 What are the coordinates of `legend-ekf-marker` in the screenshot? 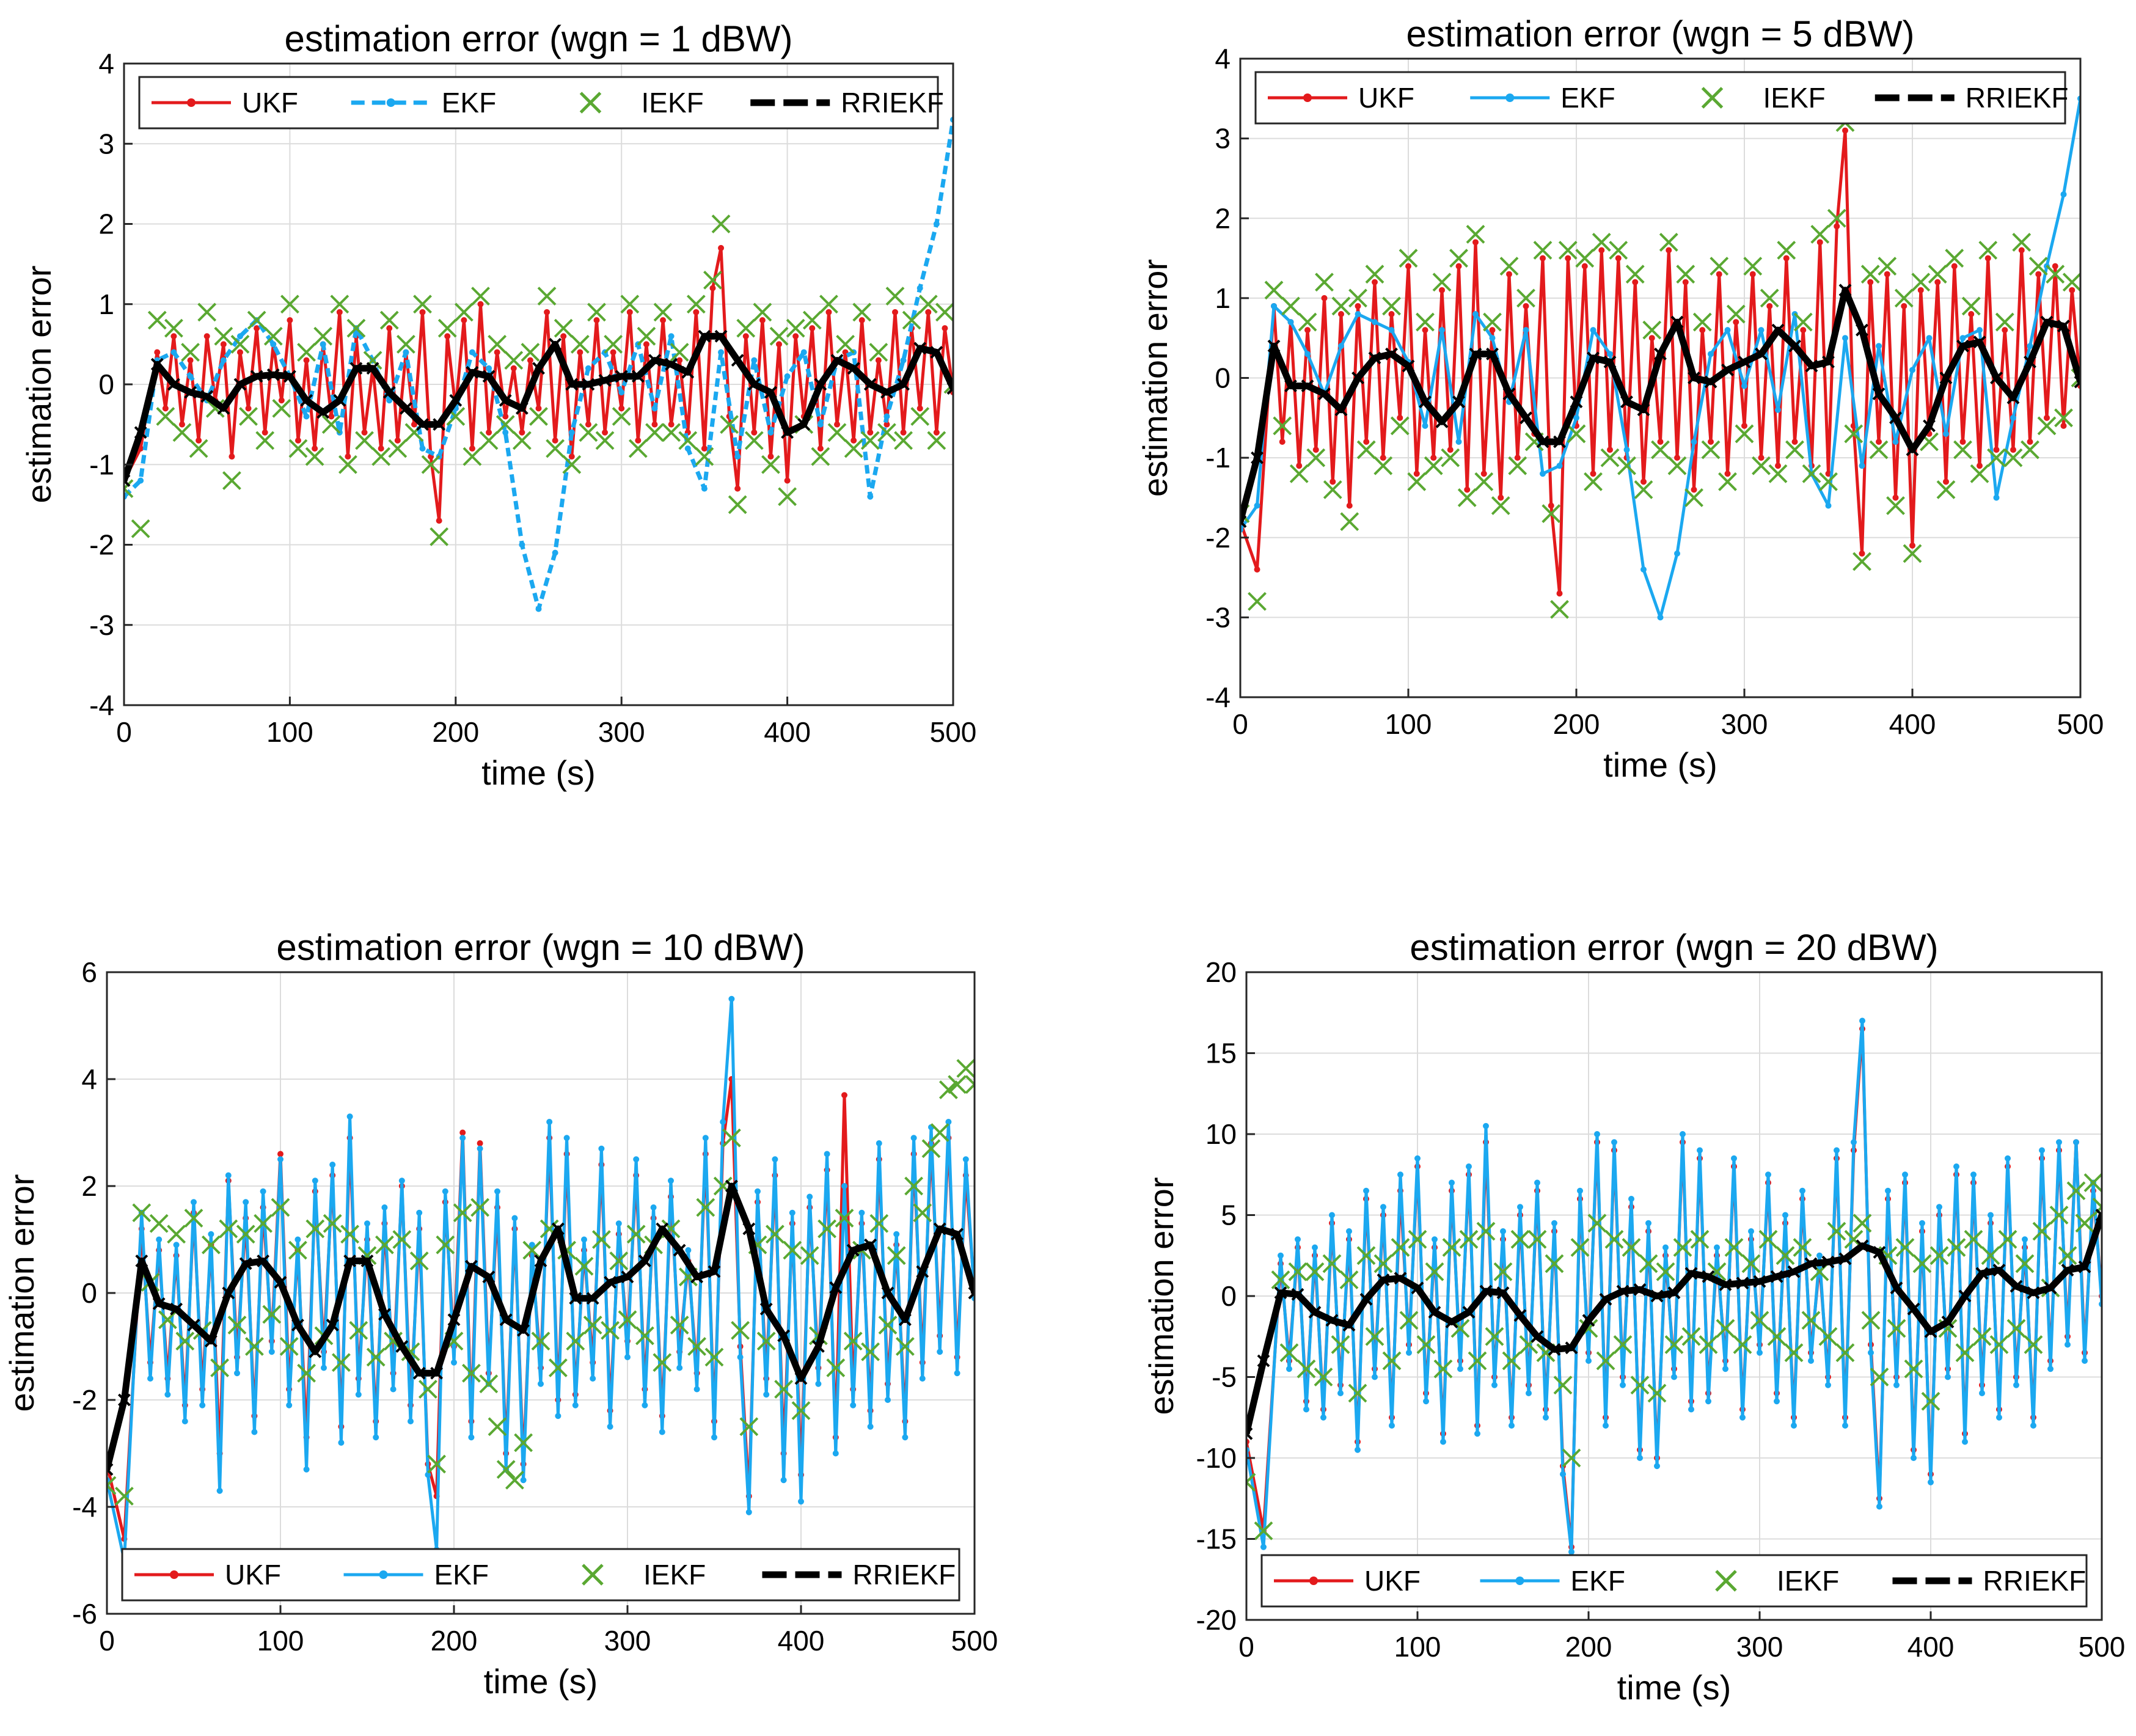 It's located at (384, 1574).